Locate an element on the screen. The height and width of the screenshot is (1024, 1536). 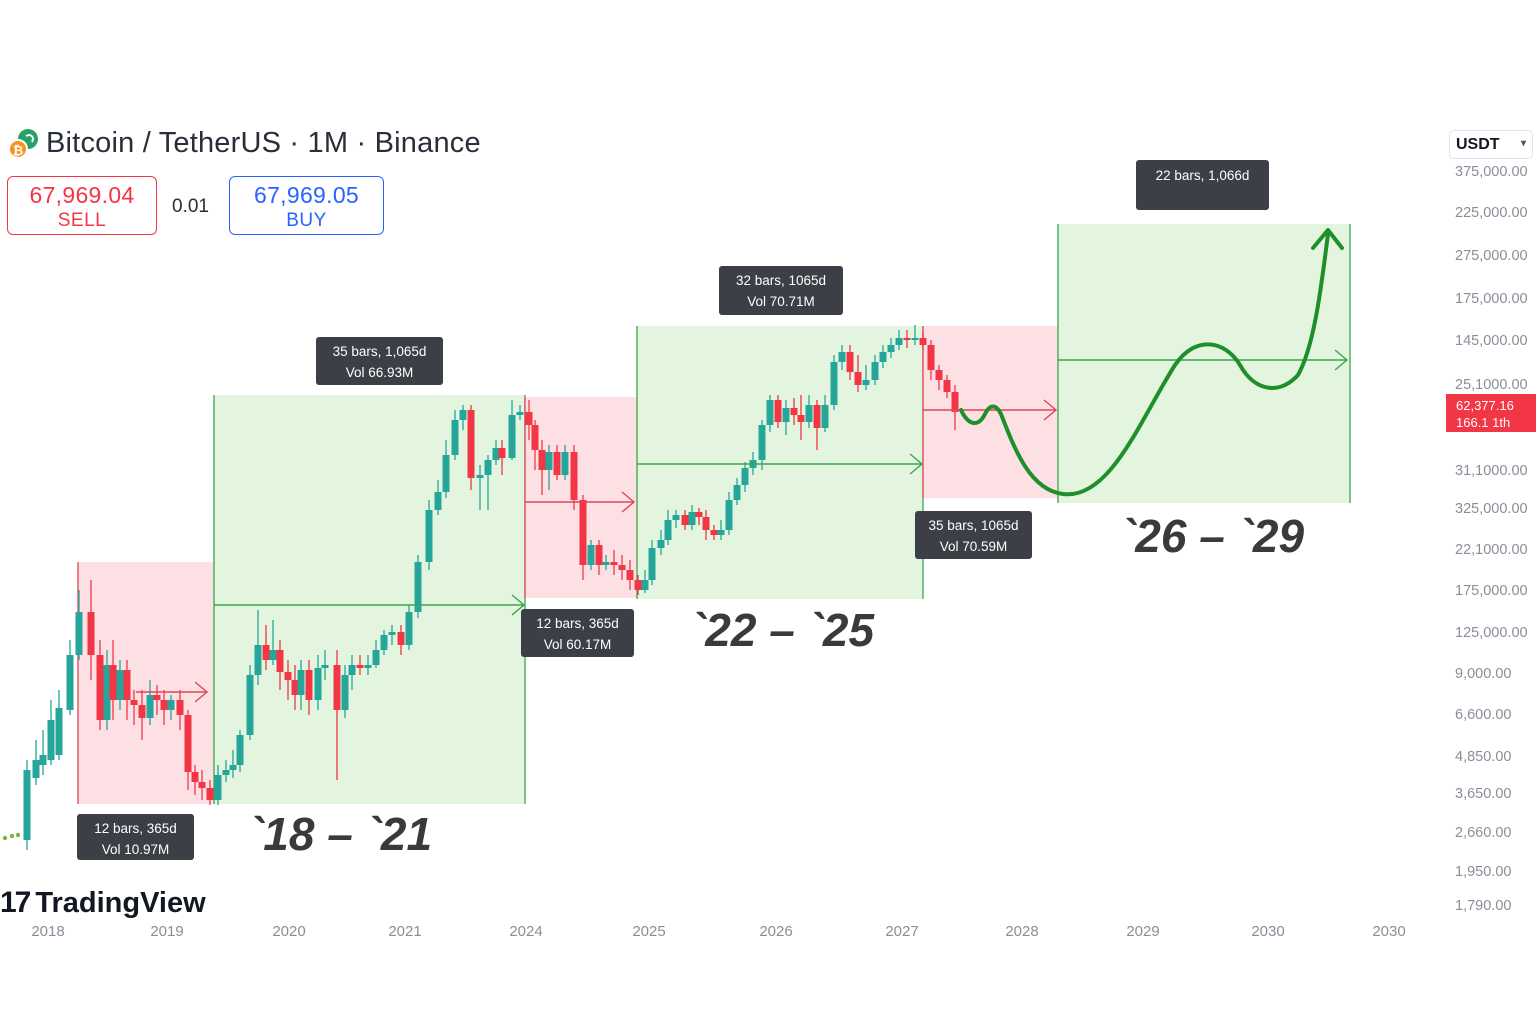
x-tick-5: 2024 is located at coordinates (525, 931).